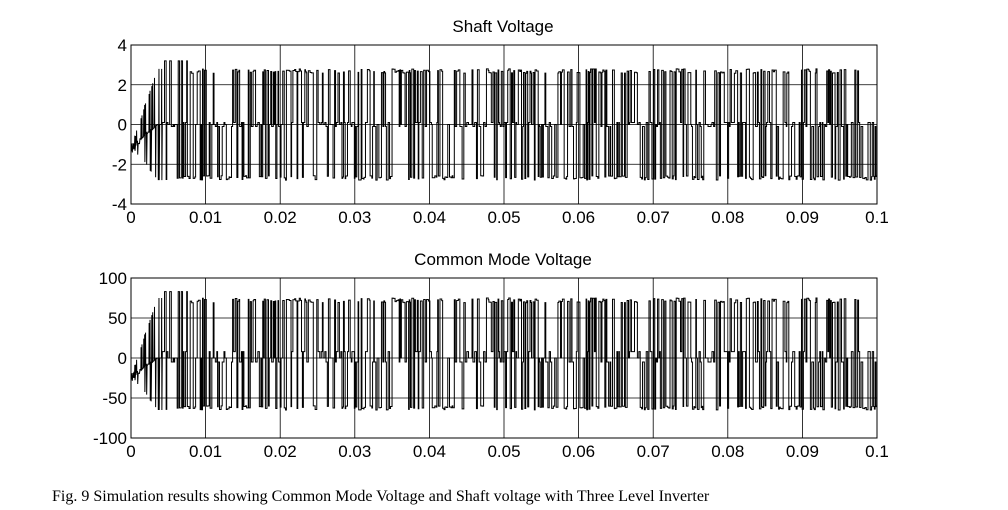 The height and width of the screenshot is (510, 1008). I want to click on y-tick-label: 2, so click(122, 85).